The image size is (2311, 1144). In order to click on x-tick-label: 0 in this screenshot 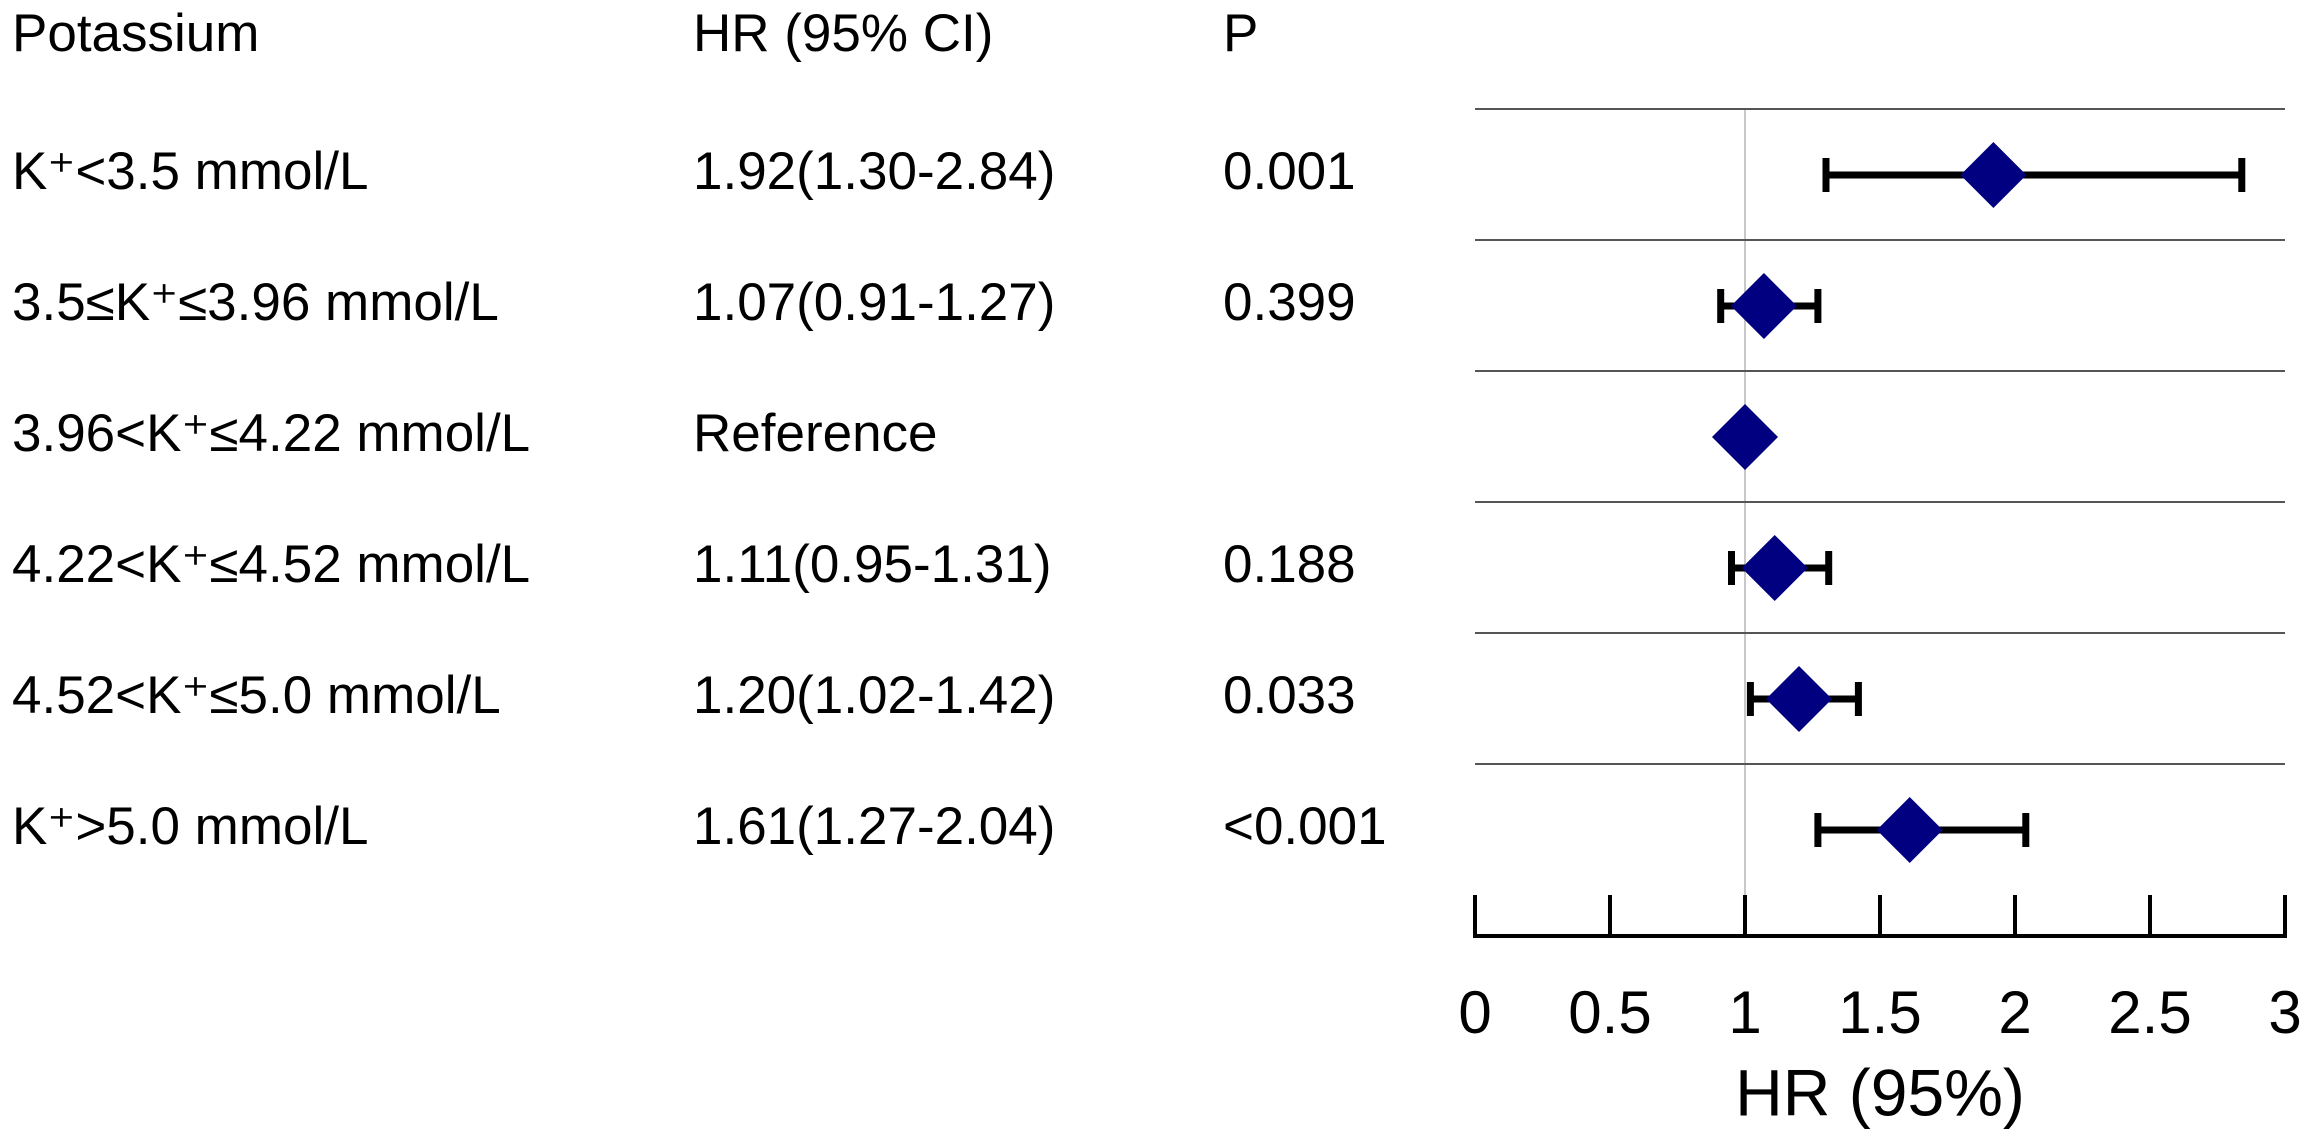, I will do `click(1474, 1012)`.